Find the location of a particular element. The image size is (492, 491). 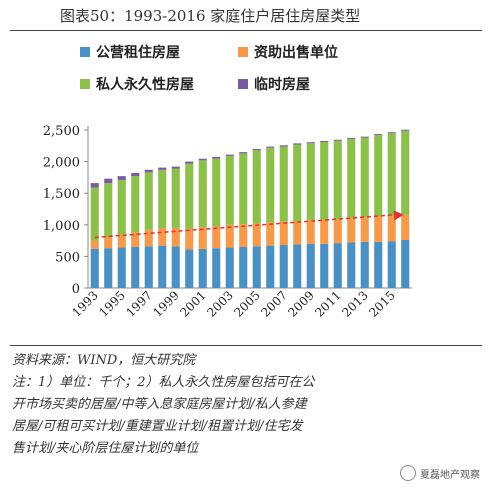

title-divider is located at coordinates (246, 30).